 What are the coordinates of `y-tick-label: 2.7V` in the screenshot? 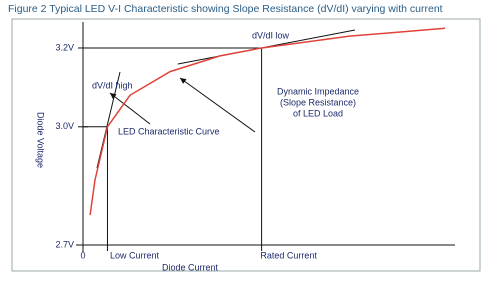 It's located at (64, 244).